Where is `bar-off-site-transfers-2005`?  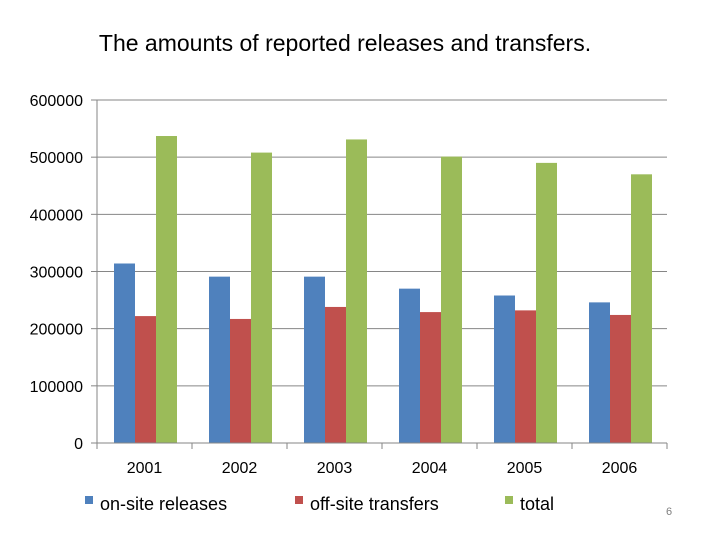
bar-off-site-transfers-2005 is located at coordinates (525, 376).